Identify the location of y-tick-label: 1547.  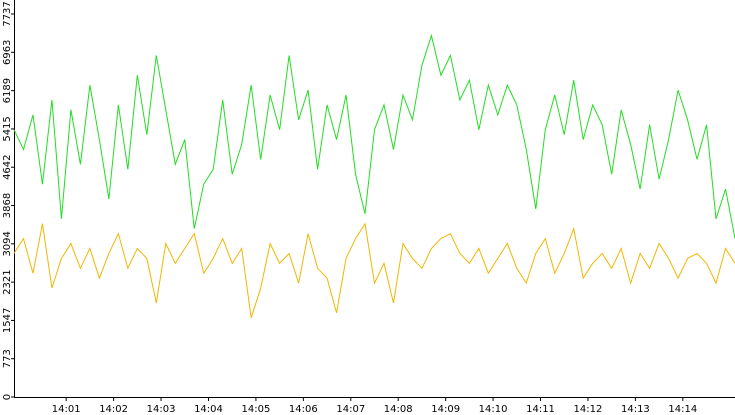
(7, 320).